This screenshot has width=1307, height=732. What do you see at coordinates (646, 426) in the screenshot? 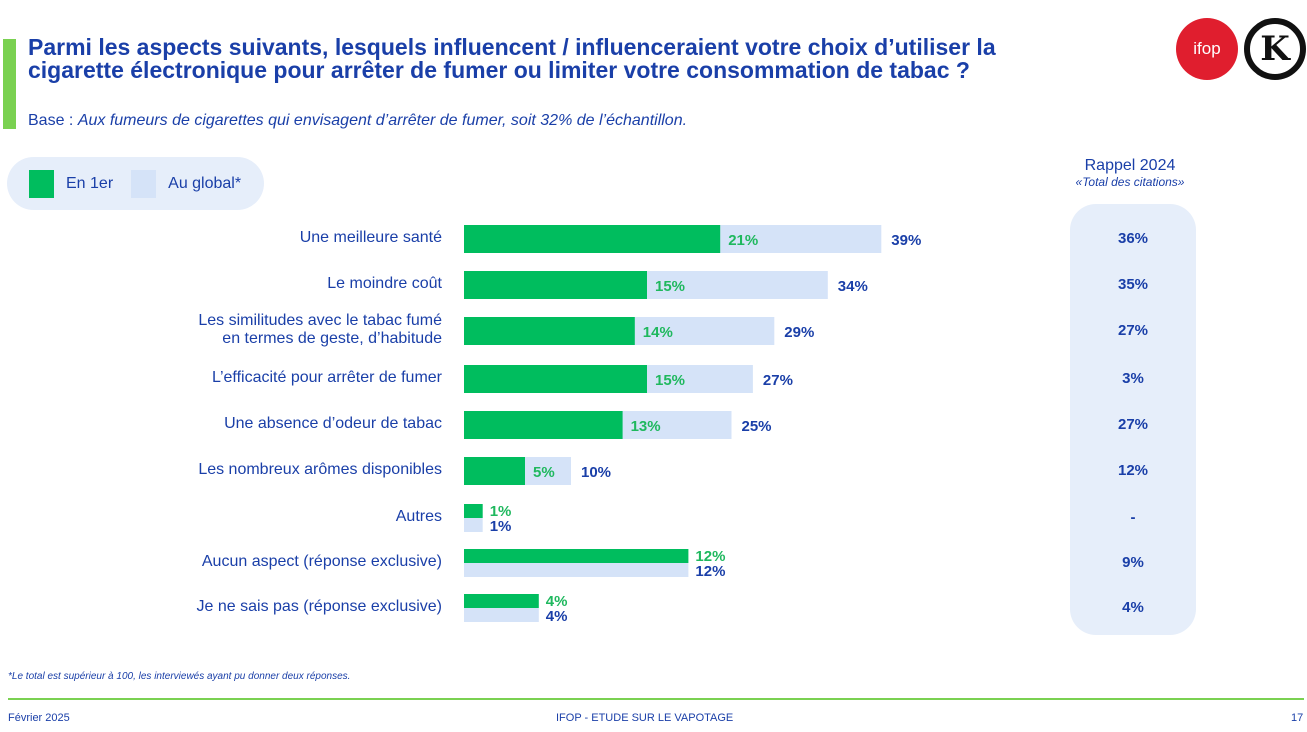
I see `data-label-first: 13%` at bounding box center [646, 426].